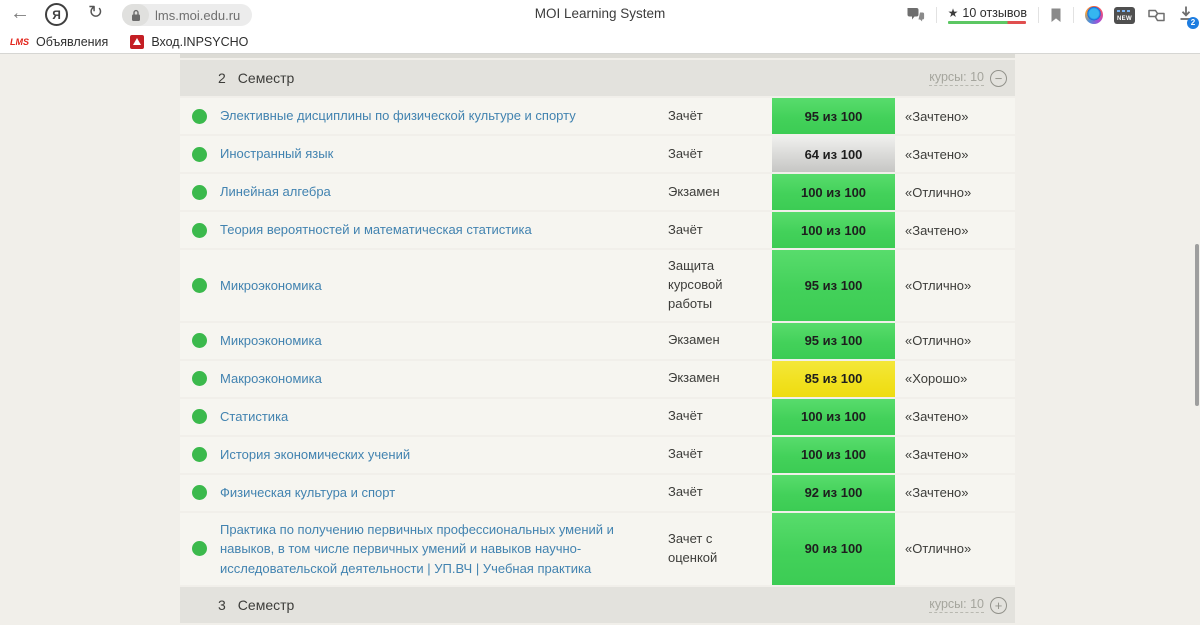 Image resolution: width=1200 pixels, height=625 pixels. I want to click on course-link: Статистика, so click(254, 416).